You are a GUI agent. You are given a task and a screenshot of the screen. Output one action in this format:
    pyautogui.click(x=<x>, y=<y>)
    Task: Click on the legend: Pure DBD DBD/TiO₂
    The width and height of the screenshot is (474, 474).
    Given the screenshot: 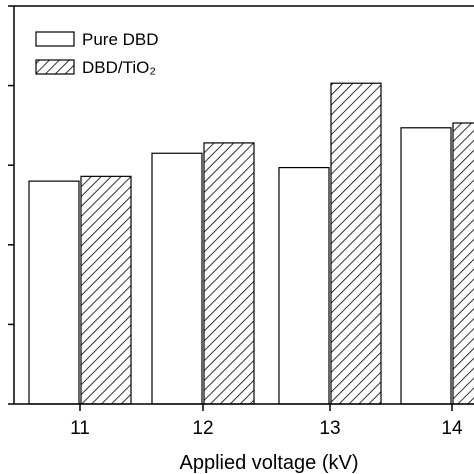 What is the action you would take?
    pyautogui.click(x=97, y=53)
    